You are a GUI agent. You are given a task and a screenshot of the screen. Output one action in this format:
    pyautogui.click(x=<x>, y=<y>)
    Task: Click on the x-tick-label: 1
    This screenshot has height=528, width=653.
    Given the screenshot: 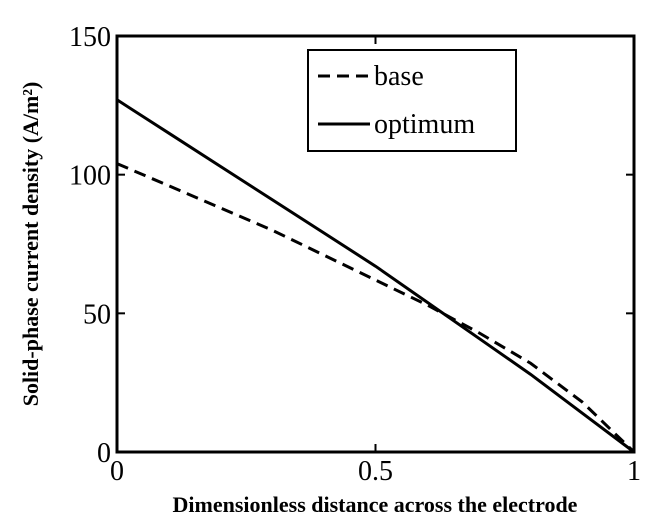 What is the action you would take?
    pyautogui.click(x=634, y=471)
    